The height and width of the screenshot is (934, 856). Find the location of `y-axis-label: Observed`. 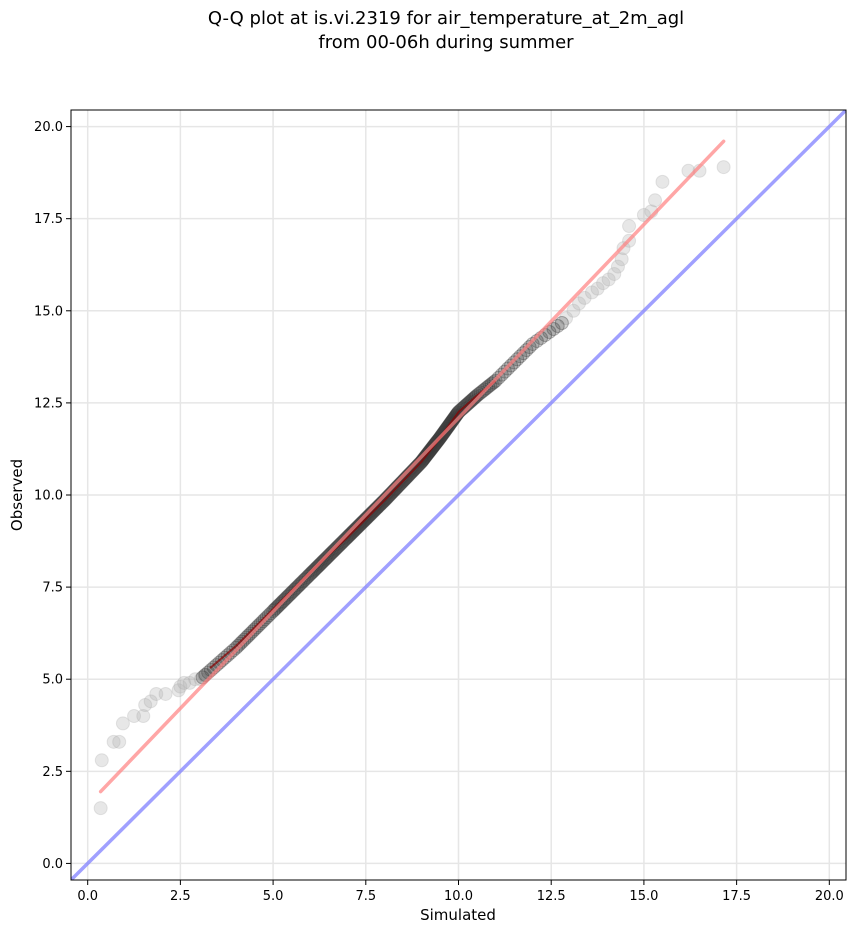

y-axis-label: Observed is located at coordinates (17, 495).